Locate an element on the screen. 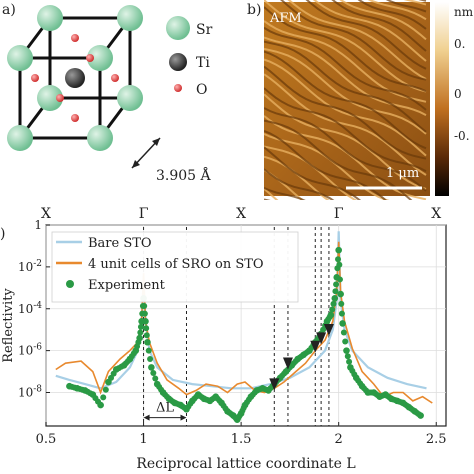 Image resolution: width=474 pixels, height=474 pixels. colorbar-tick-bottom: -0. is located at coordinates (462, 136).